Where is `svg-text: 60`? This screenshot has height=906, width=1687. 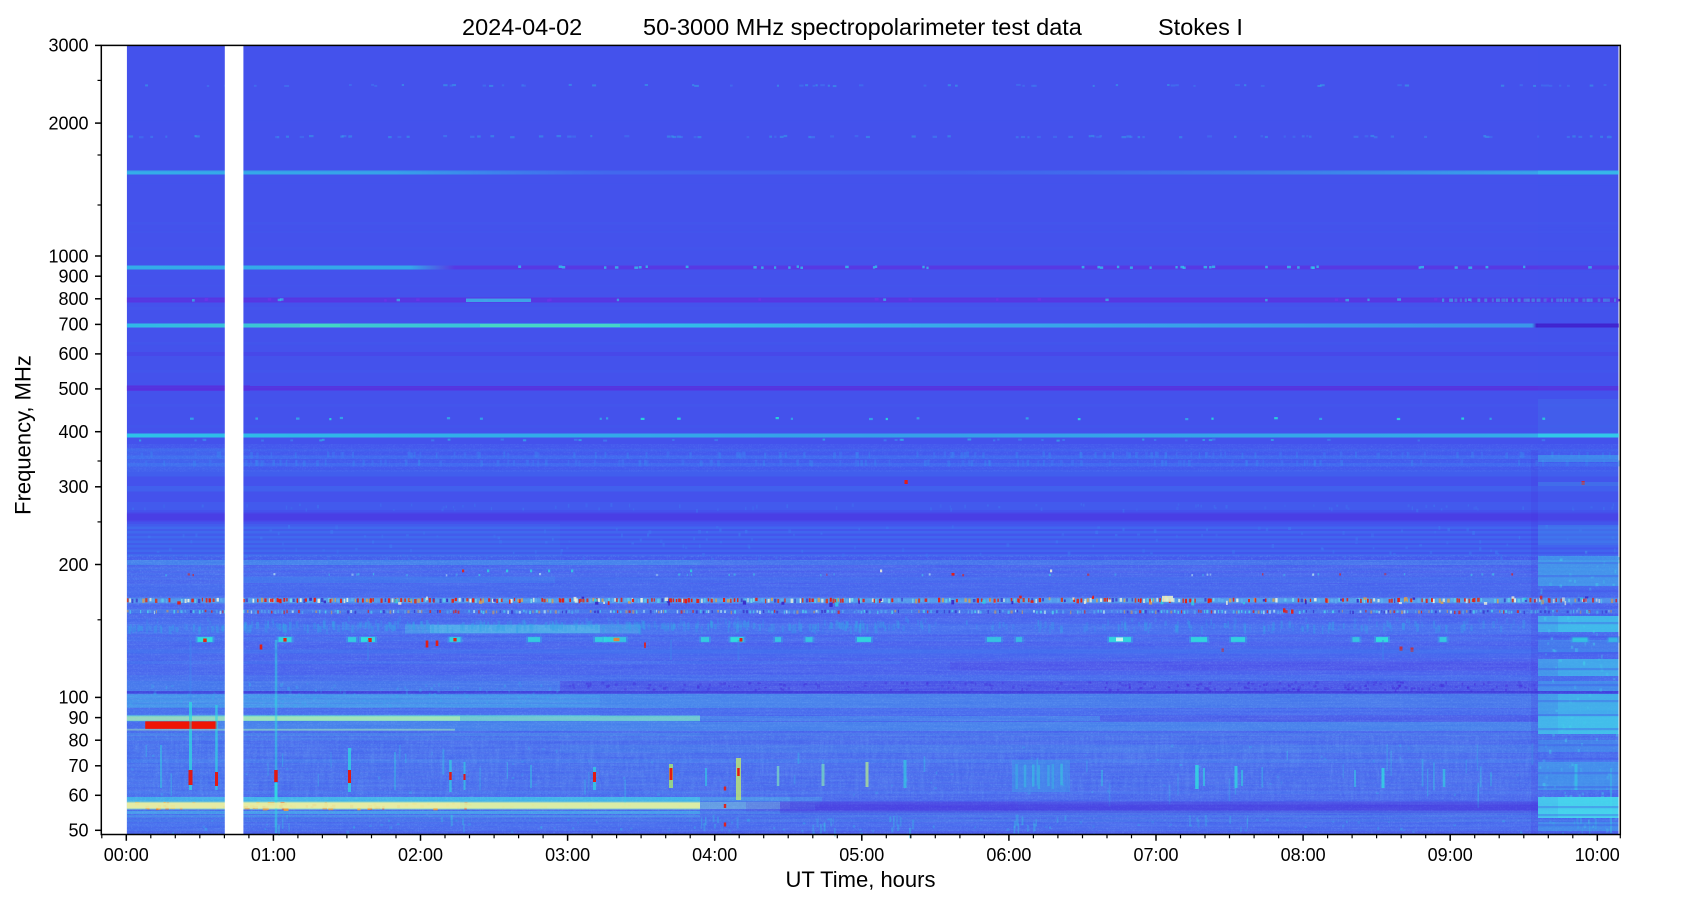
svg-text: 60 is located at coordinates (78, 796).